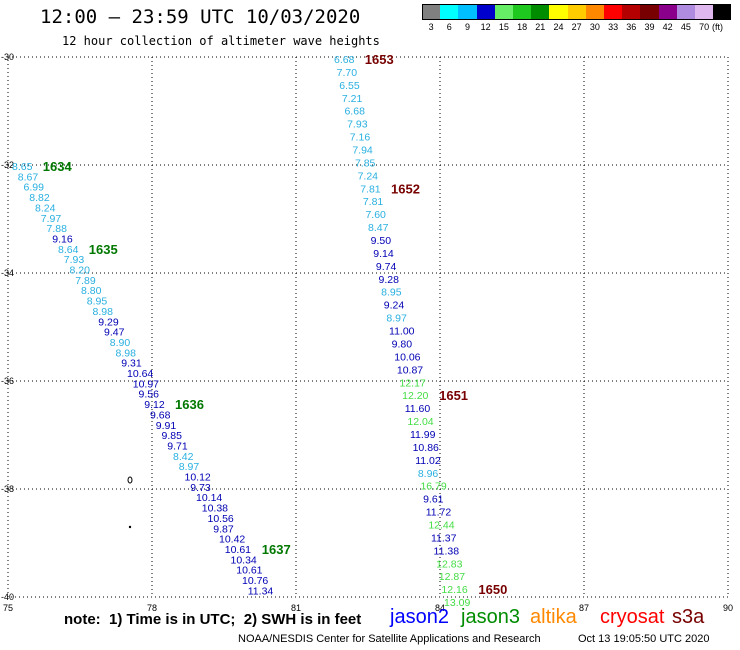  What do you see at coordinates (7, 489) in the screenshot?
I see `y-tick-label: -38` at bounding box center [7, 489].